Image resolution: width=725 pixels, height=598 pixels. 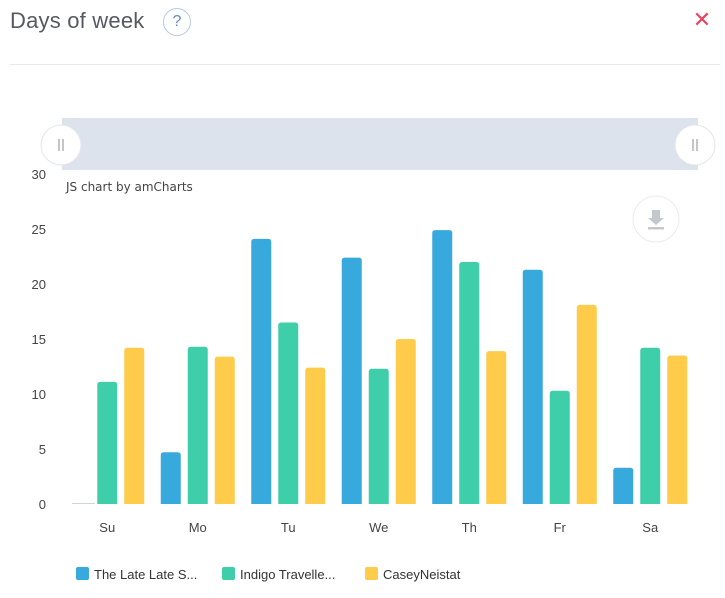 I want to click on scrollbar-track, so click(x=380, y=144).